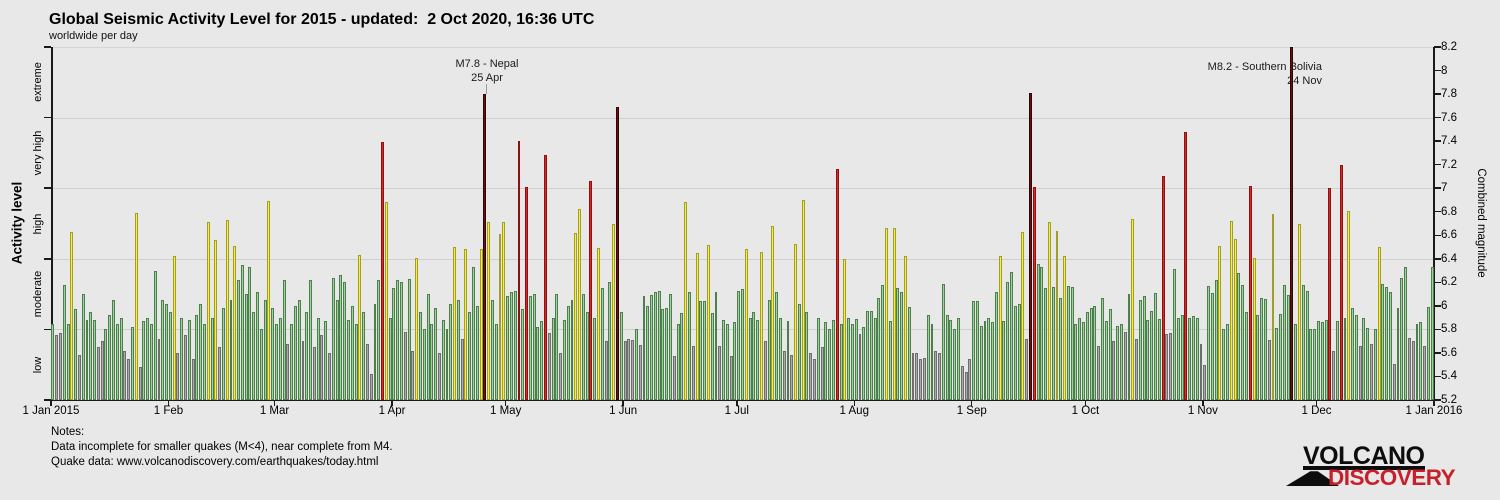 Image resolution: width=1500 pixels, height=500 pixels. What do you see at coordinates (1085, 411) in the screenshot?
I see `x-axis-tick-label: 1 Oct` at bounding box center [1085, 411].